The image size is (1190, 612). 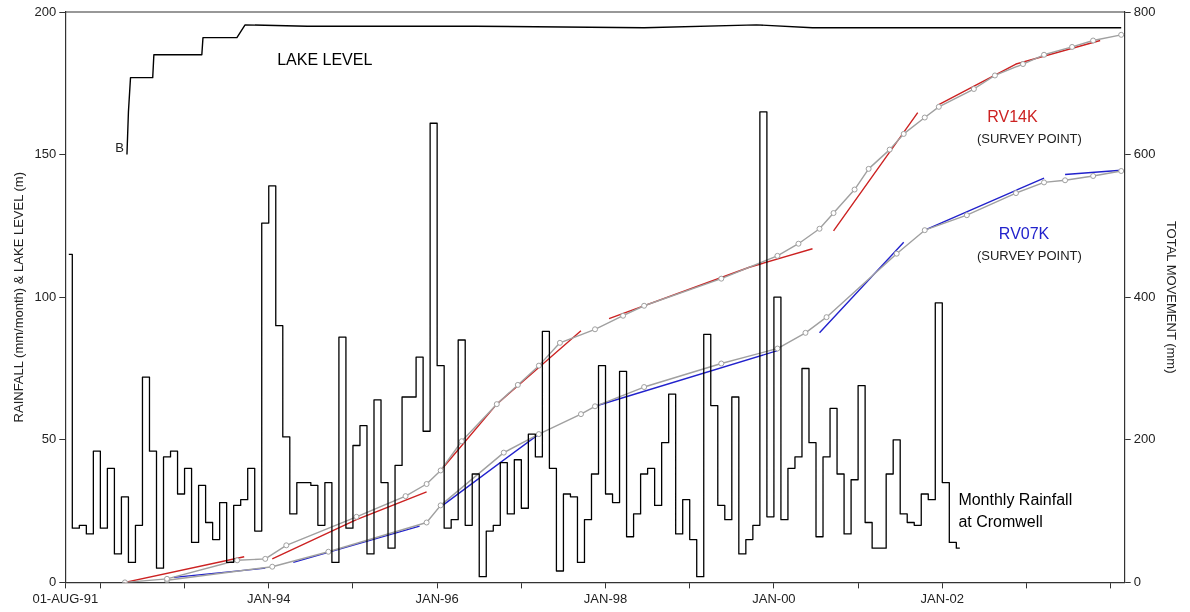 What do you see at coordinates (325, 59) in the screenshot?
I see `series-label: LAKE LEVEL` at bounding box center [325, 59].